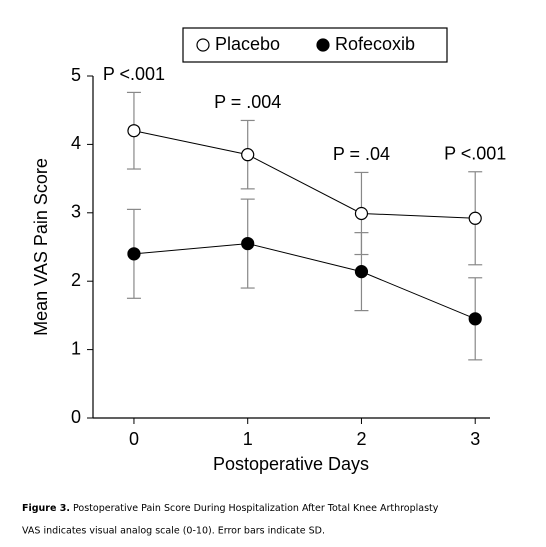 The image size is (546, 547). Describe the element at coordinates (134, 439) in the screenshot. I see `x-tick-label: 0` at that location.